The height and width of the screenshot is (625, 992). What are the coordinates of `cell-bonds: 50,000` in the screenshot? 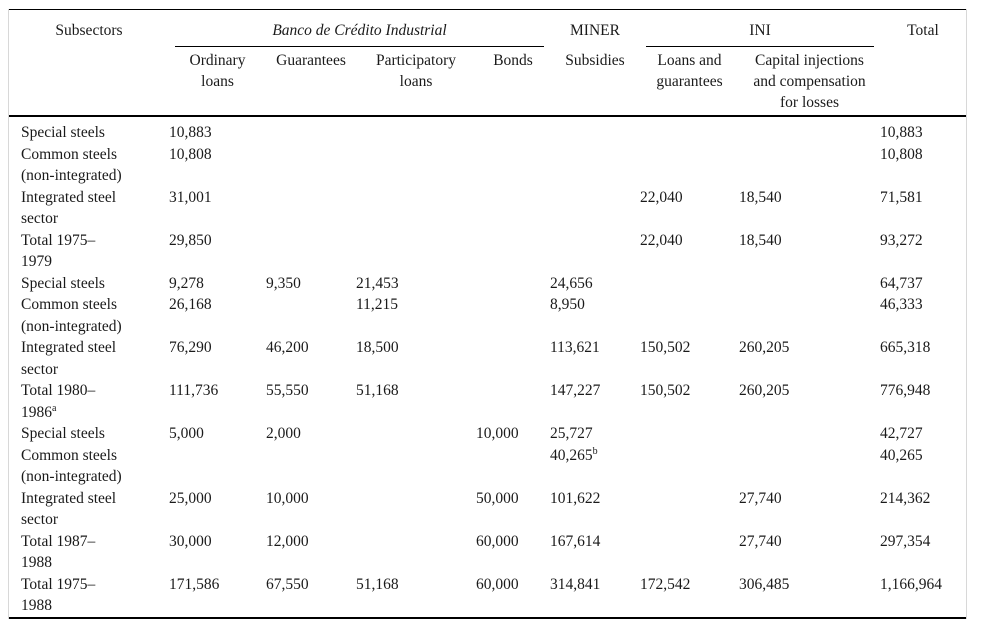 It's located at (497, 498).